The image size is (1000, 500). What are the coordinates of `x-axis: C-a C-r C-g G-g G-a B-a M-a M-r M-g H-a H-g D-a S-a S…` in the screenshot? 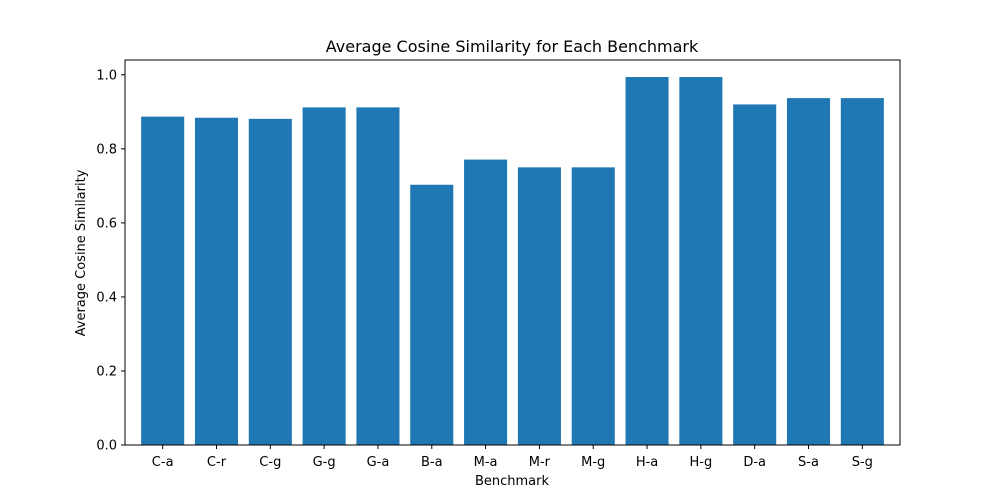 It's located at (512, 457).